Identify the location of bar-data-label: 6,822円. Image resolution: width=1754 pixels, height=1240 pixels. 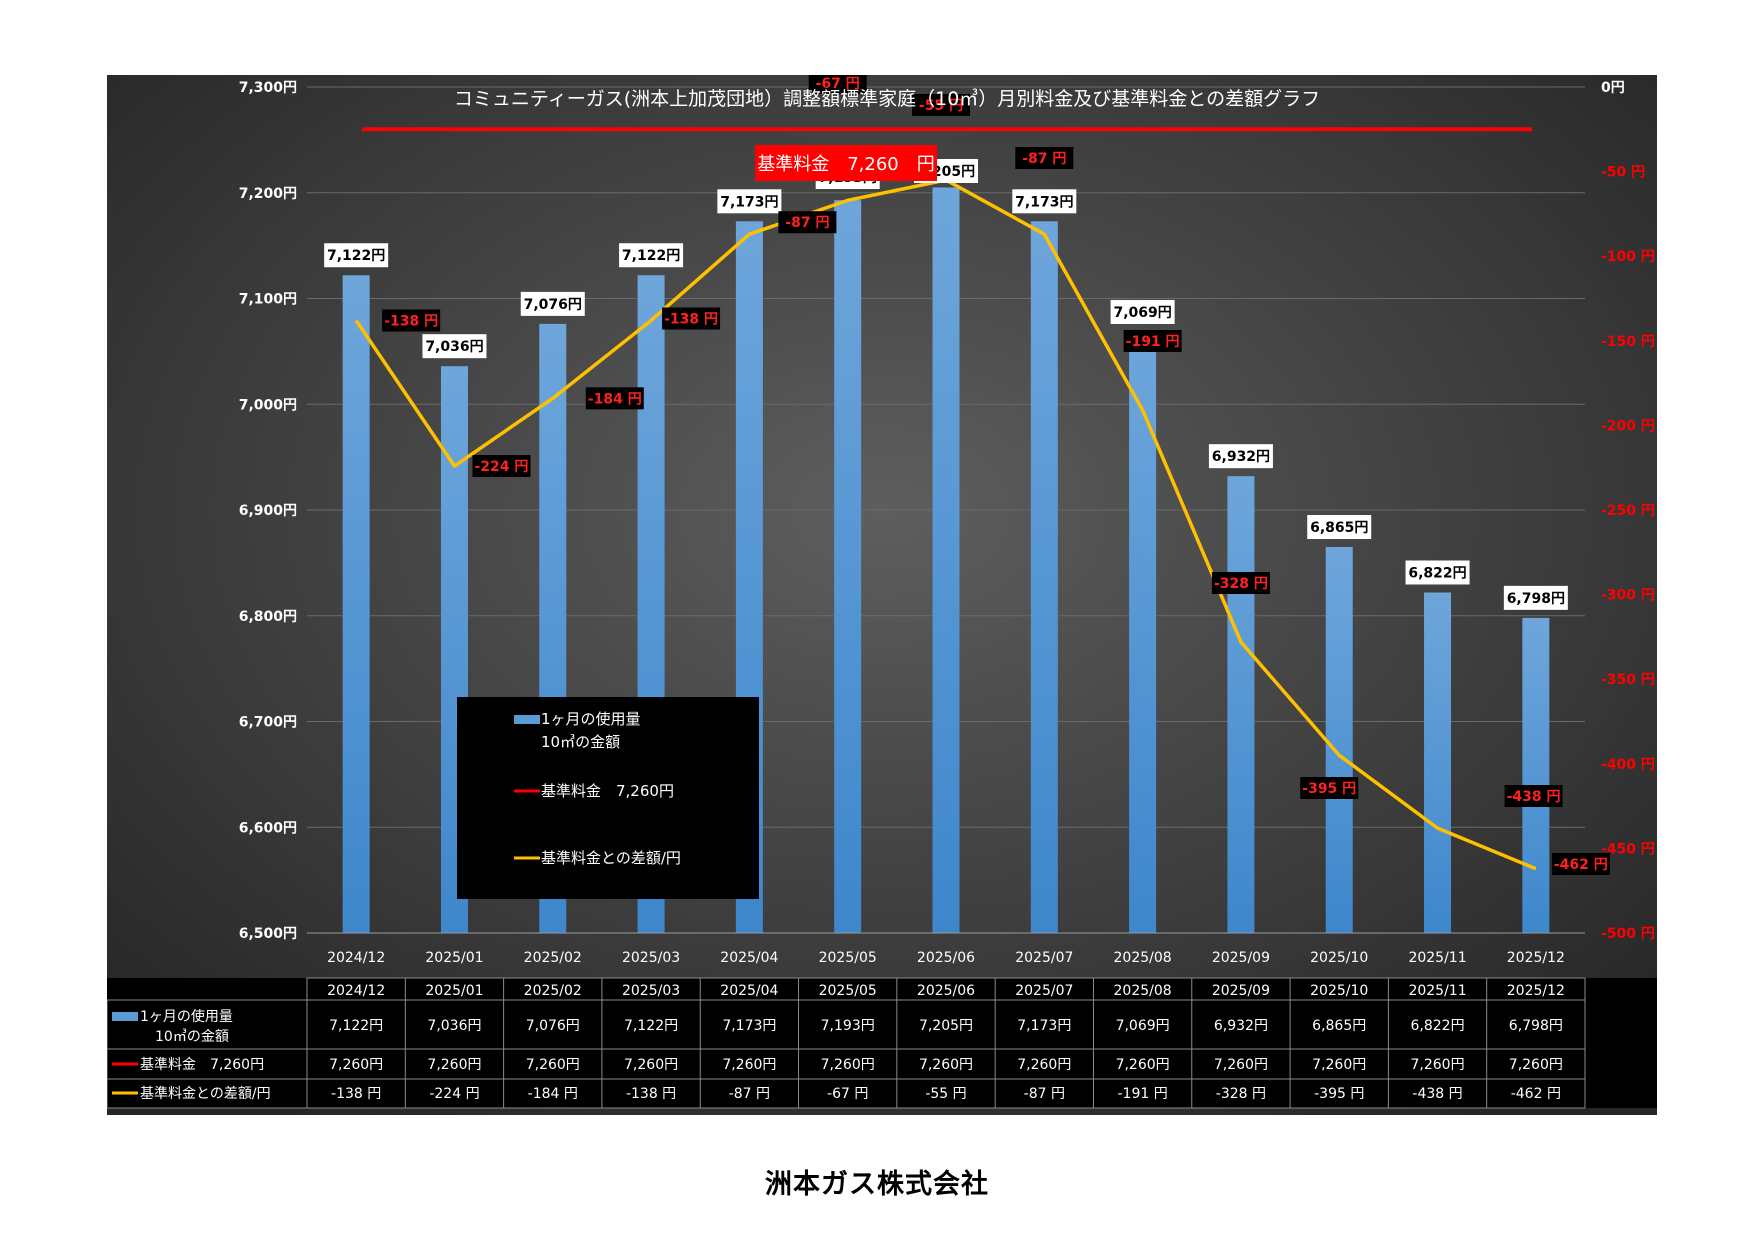
(1437, 573).